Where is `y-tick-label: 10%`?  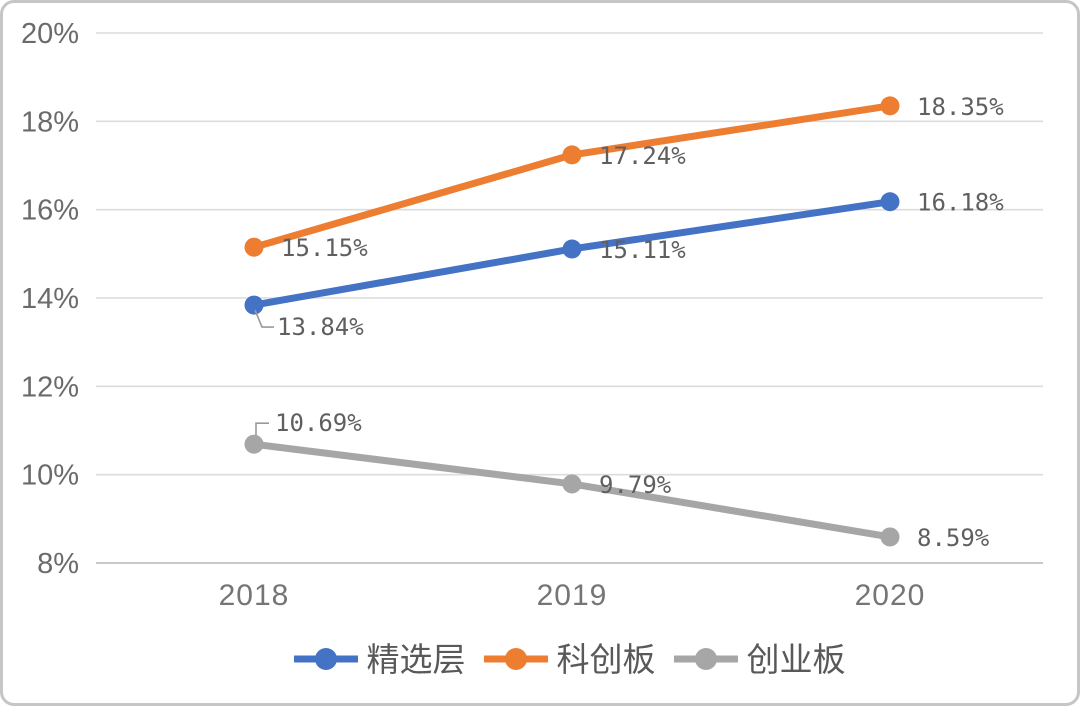 y-tick-label: 10% is located at coordinates (50, 476).